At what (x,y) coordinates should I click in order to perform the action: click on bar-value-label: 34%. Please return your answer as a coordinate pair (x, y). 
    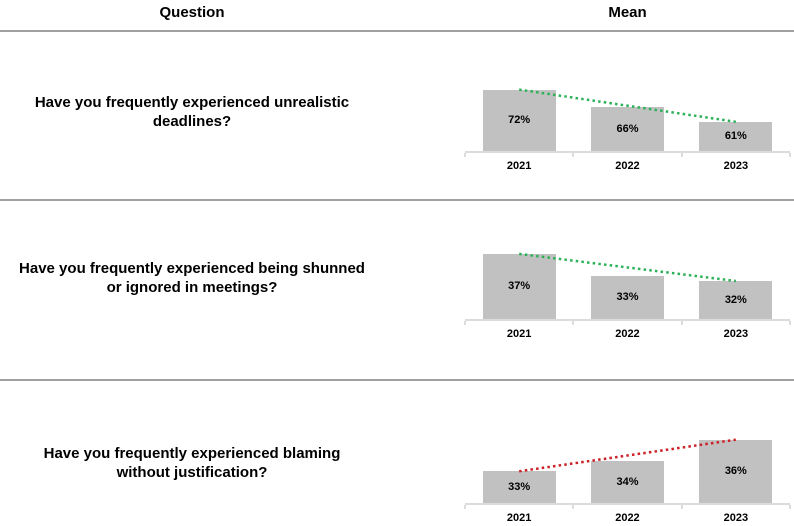
    Looking at the image, I should click on (627, 481).